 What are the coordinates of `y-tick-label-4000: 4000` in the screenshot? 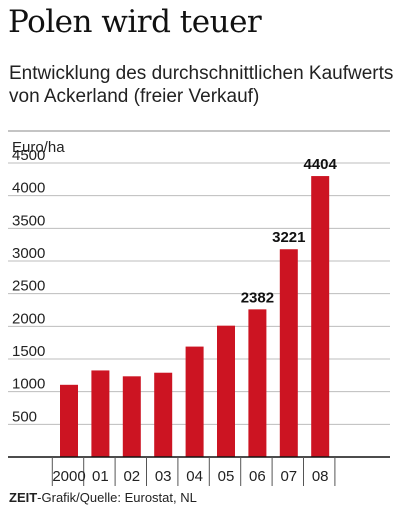 It's located at (28, 188).